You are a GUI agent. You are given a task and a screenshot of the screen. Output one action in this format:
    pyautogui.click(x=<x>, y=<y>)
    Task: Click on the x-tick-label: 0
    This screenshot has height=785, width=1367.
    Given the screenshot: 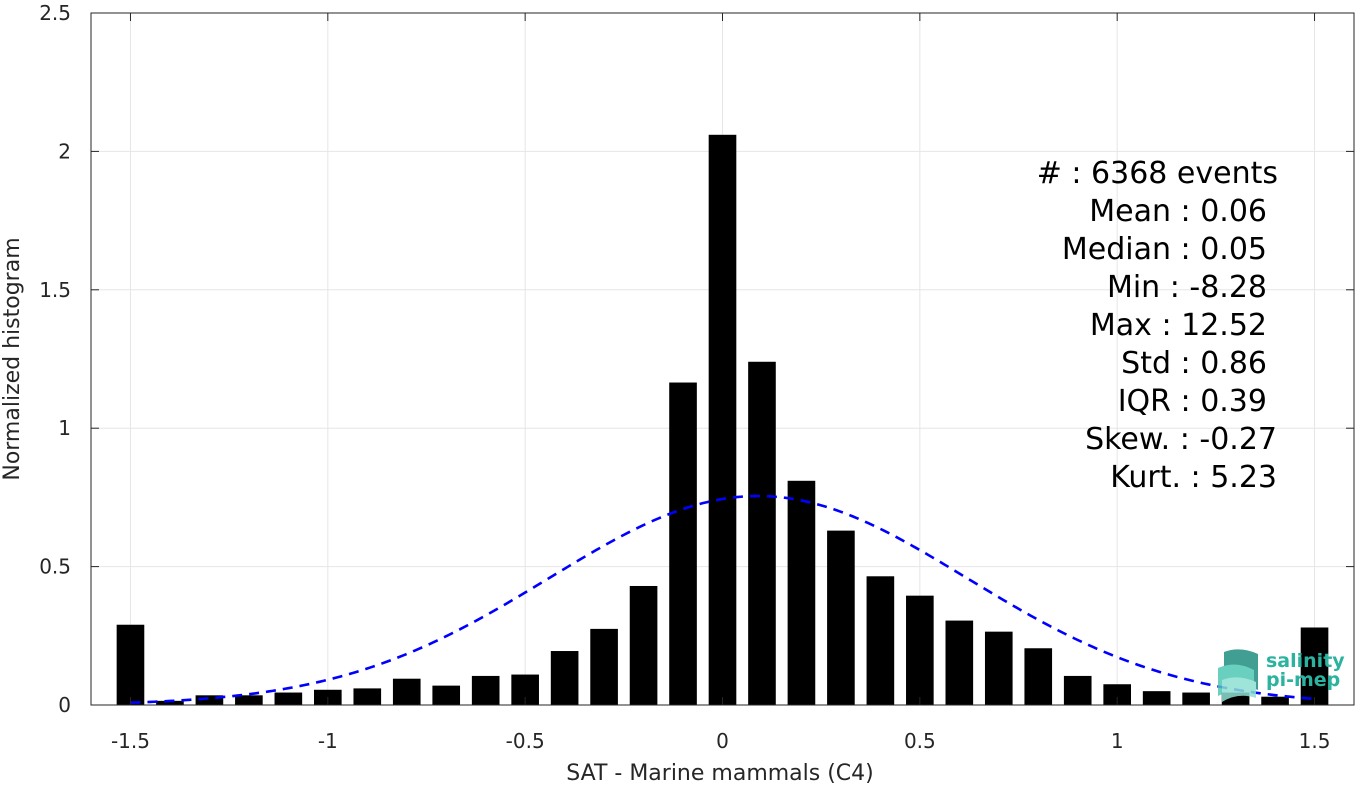 What is the action you would take?
    pyautogui.click(x=722, y=741)
    